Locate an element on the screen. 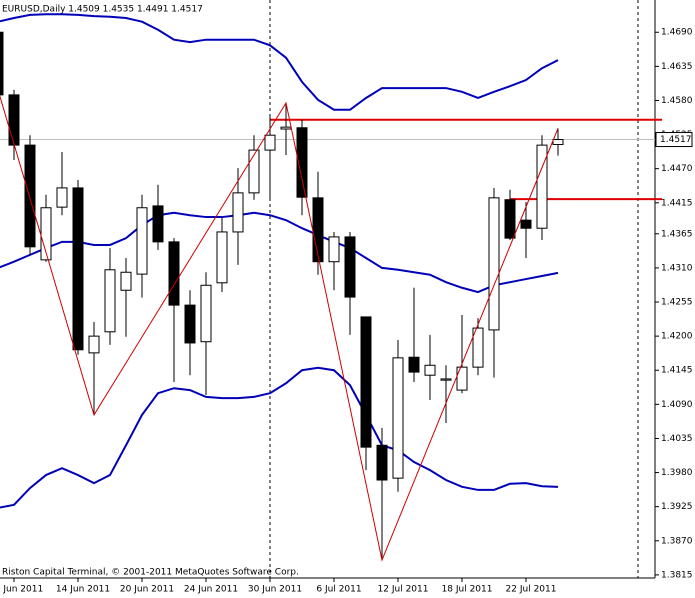 Image resolution: width=695 pixels, height=598 pixels. bid-label-box is located at coordinates (674, 140).